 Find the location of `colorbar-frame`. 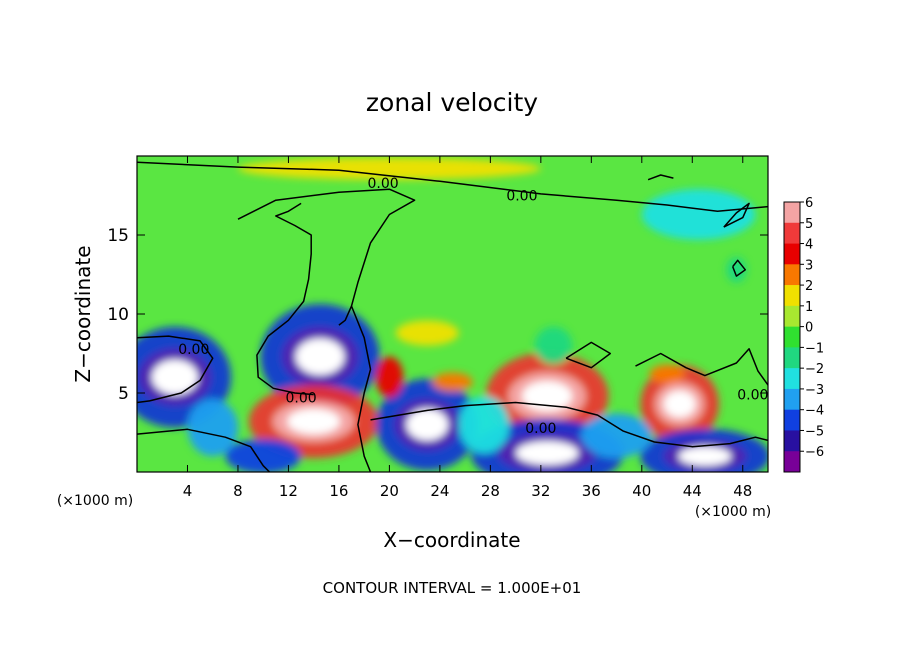

colorbar-frame is located at coordinates (792, 337).